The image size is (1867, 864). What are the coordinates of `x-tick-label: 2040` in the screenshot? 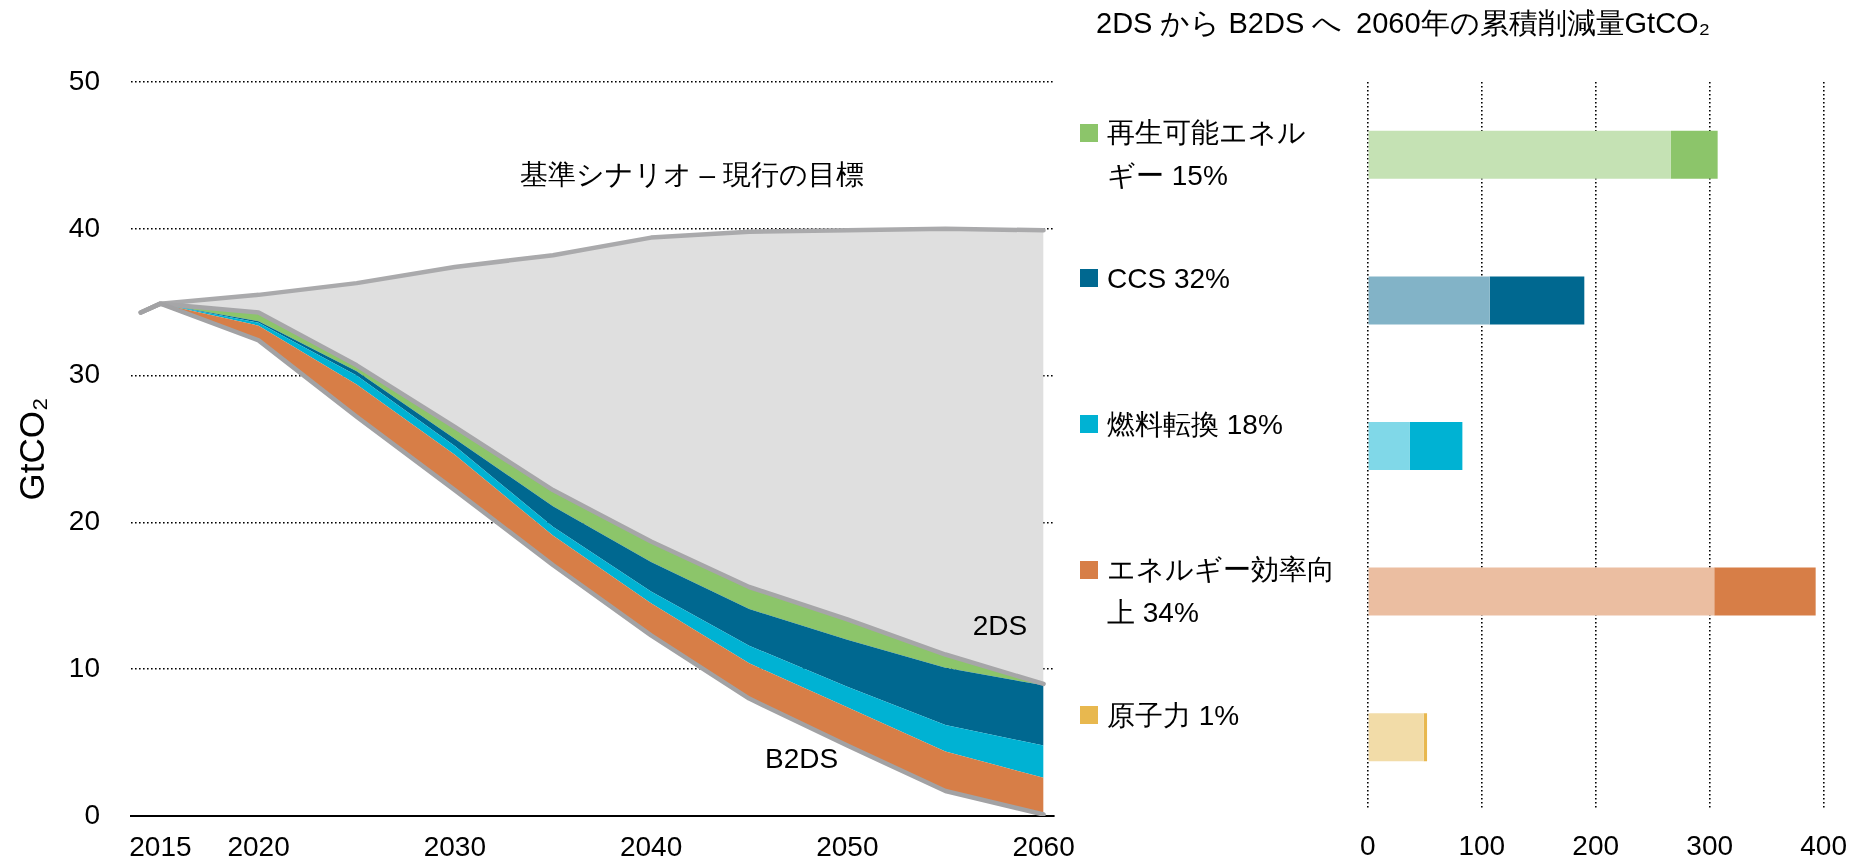 It's located at (651, 846).